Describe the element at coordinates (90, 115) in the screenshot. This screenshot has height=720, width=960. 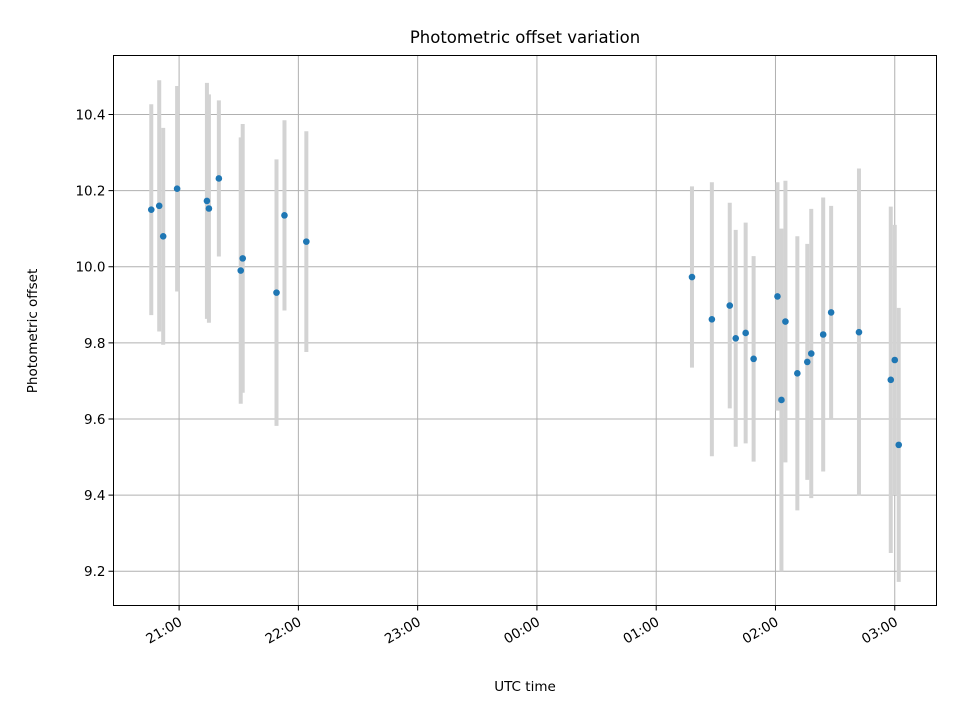
I see `y-tick-label: 10.4` at that location.